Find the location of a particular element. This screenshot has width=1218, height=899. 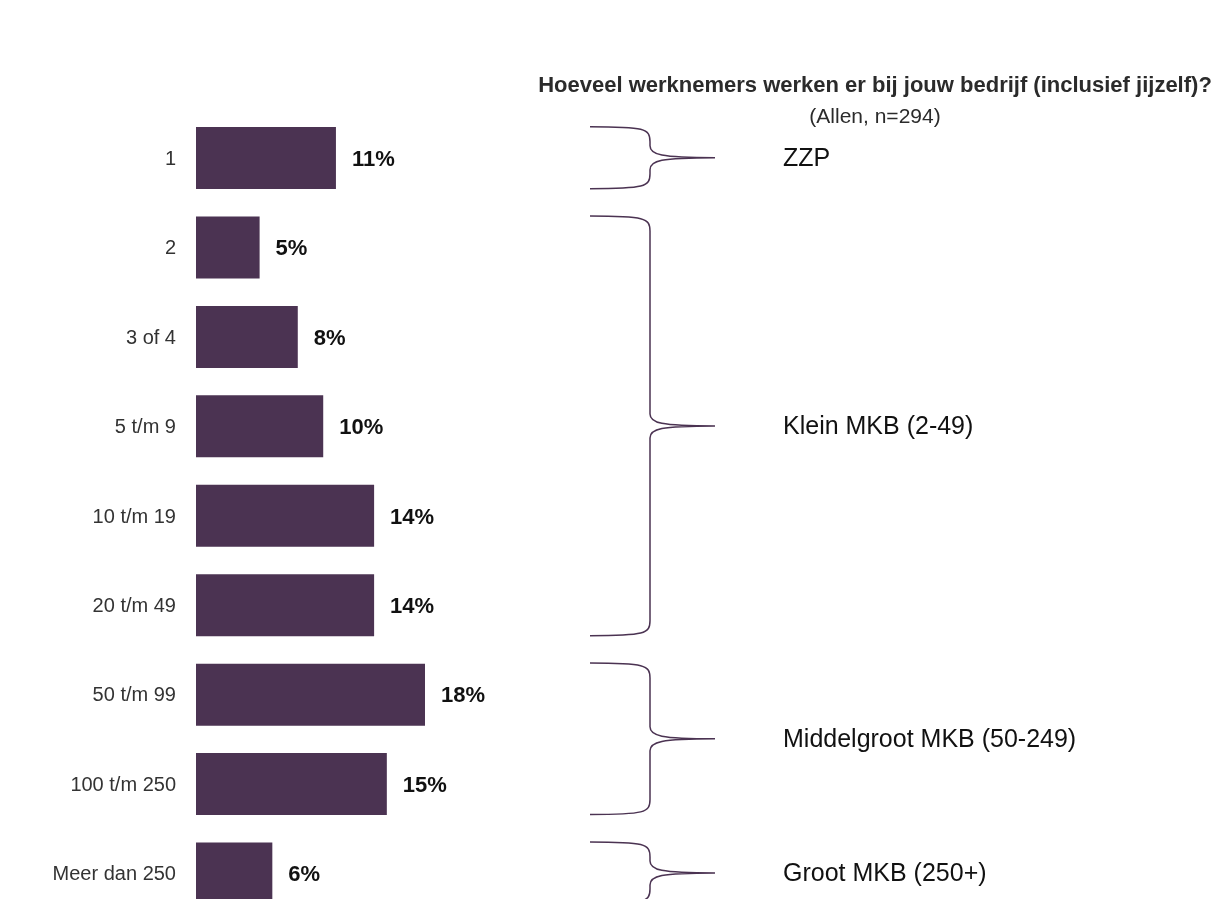

y-tick-label: 50 t/m 99 is located at coordinates (134, 694).